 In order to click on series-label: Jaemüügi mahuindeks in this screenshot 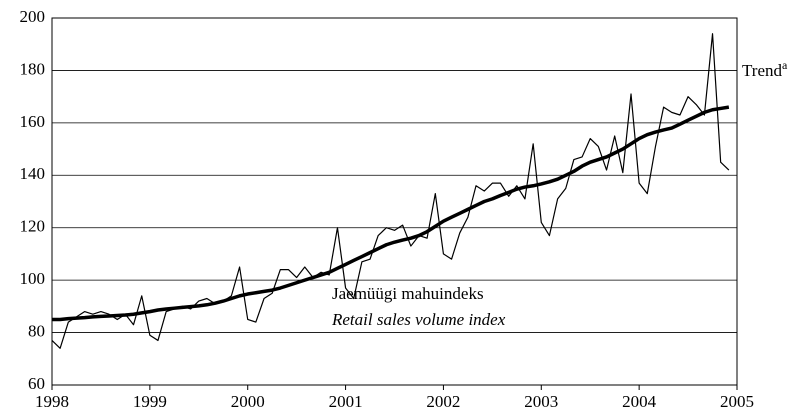, I will do `click(408, 293)`.